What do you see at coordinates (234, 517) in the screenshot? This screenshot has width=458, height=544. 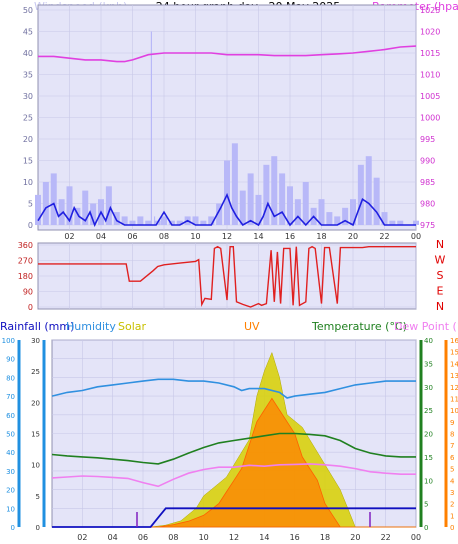 I see `rainfall-line` at bounding box center [234, 517].